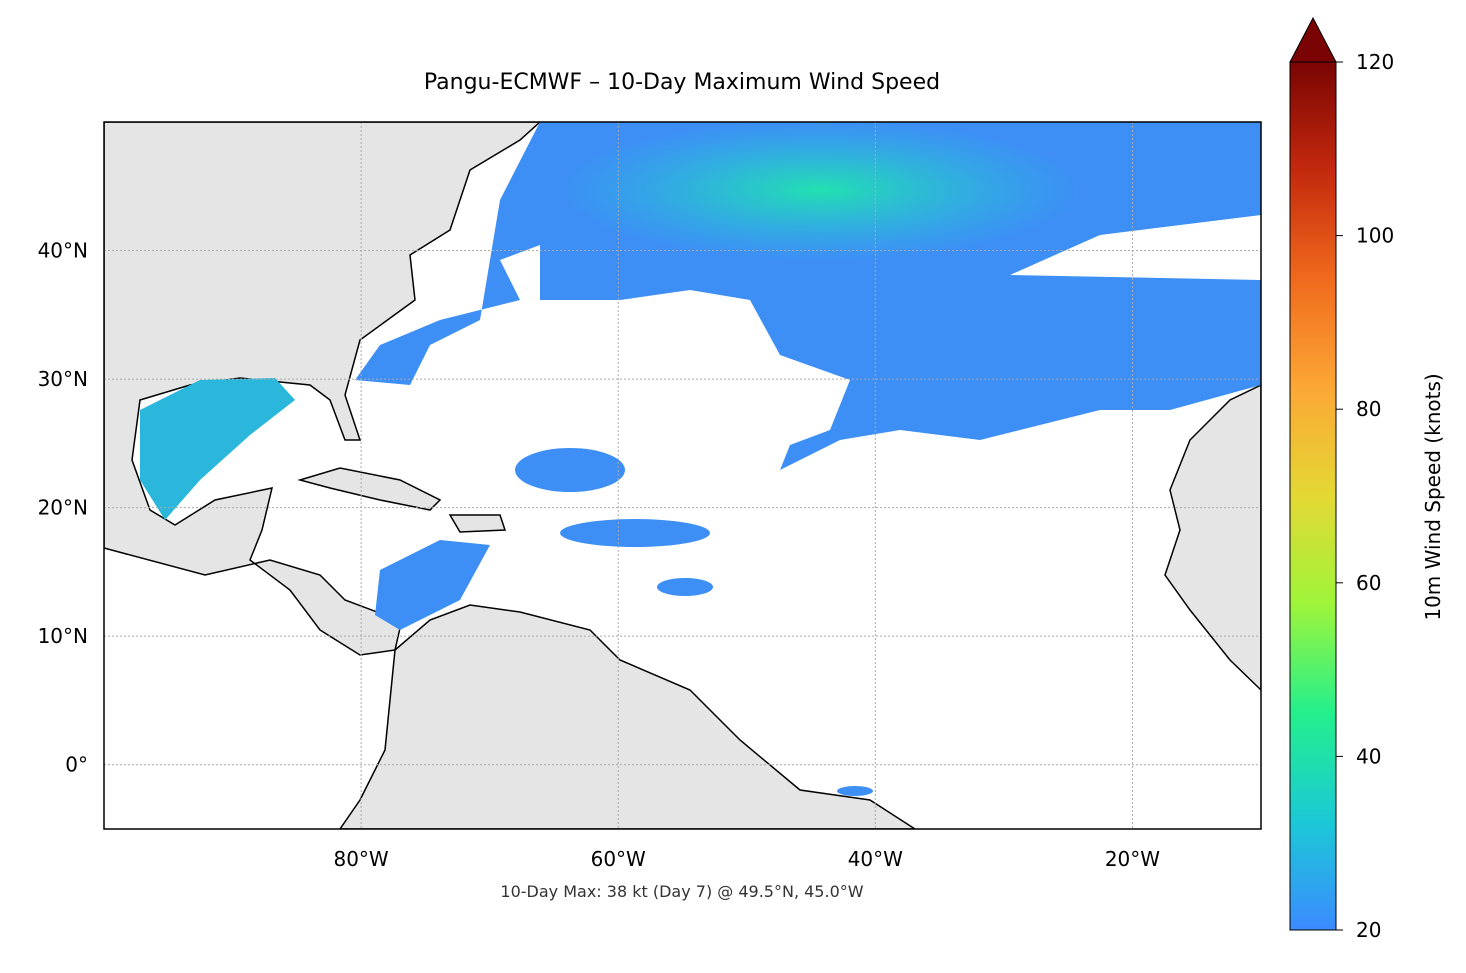  I want to click on x-tick-label: 80°W, so click(360, 859).